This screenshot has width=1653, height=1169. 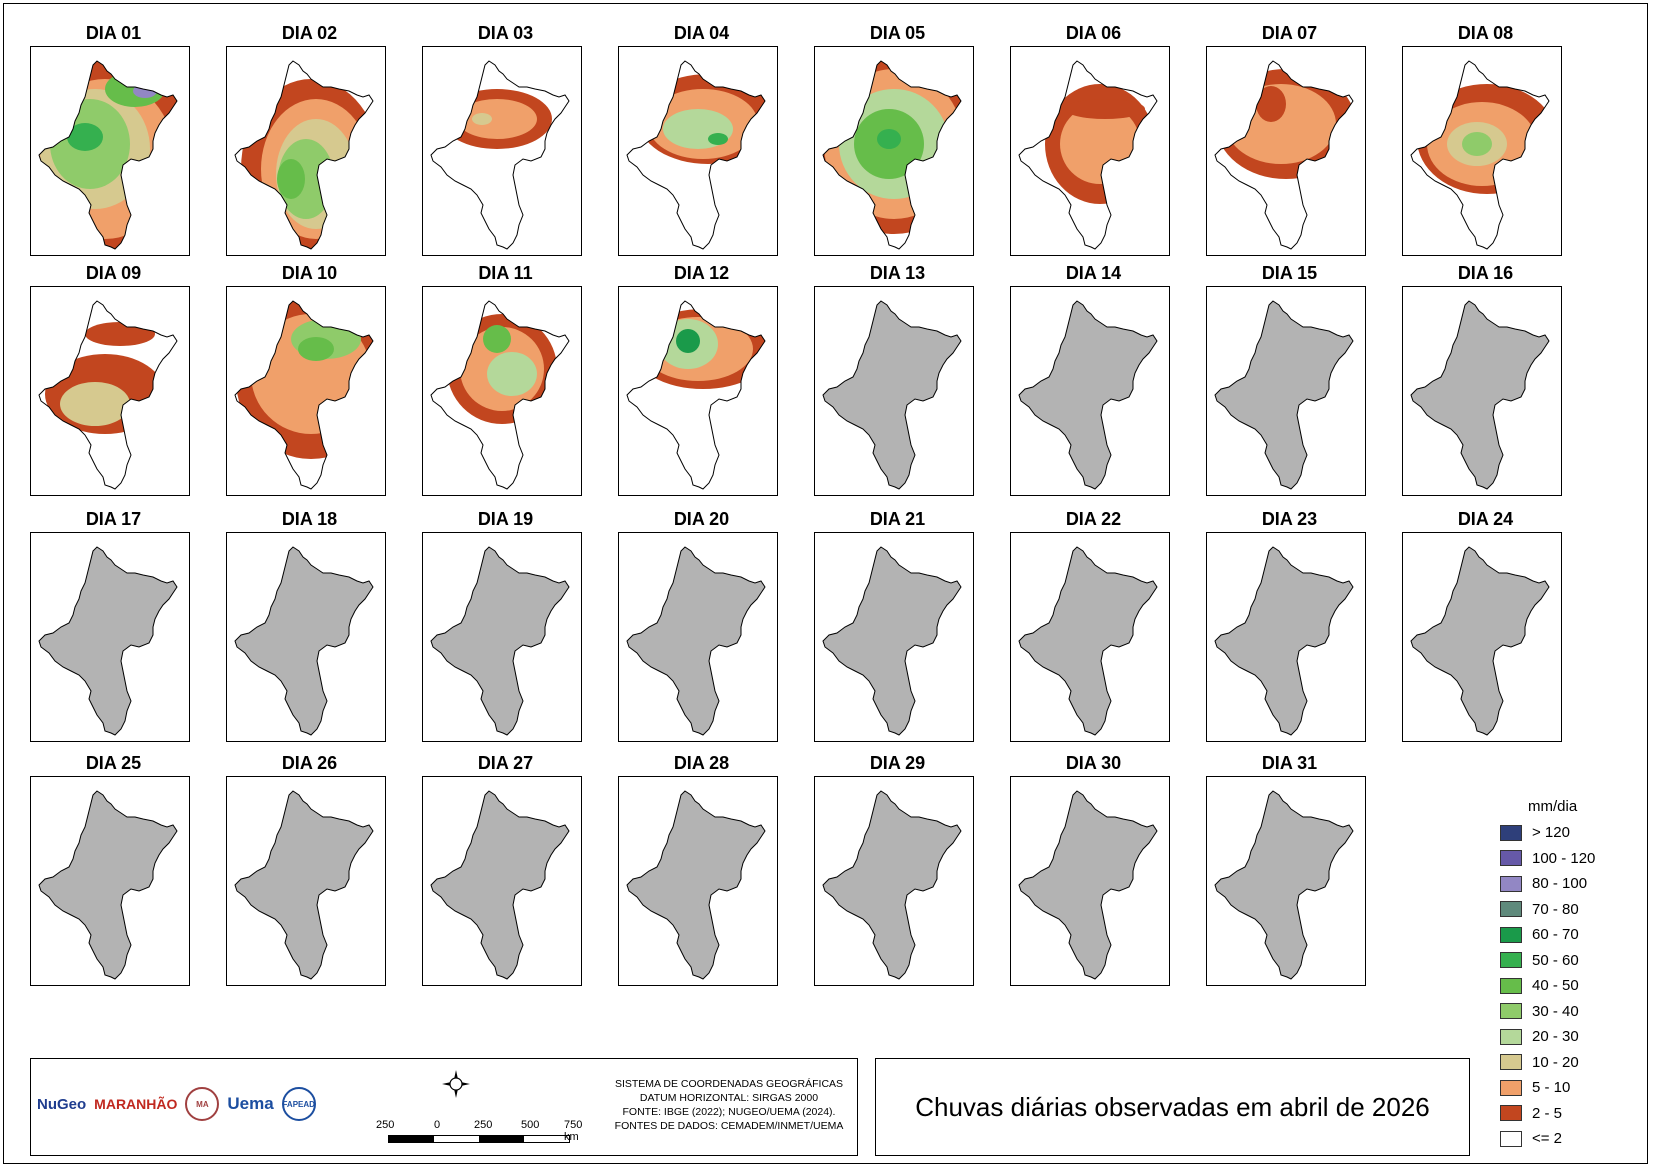 What do you see at coordinates (897, 273) in the screenshot?
I see `day-title: DIA 13` at bounding box center [897, 273].